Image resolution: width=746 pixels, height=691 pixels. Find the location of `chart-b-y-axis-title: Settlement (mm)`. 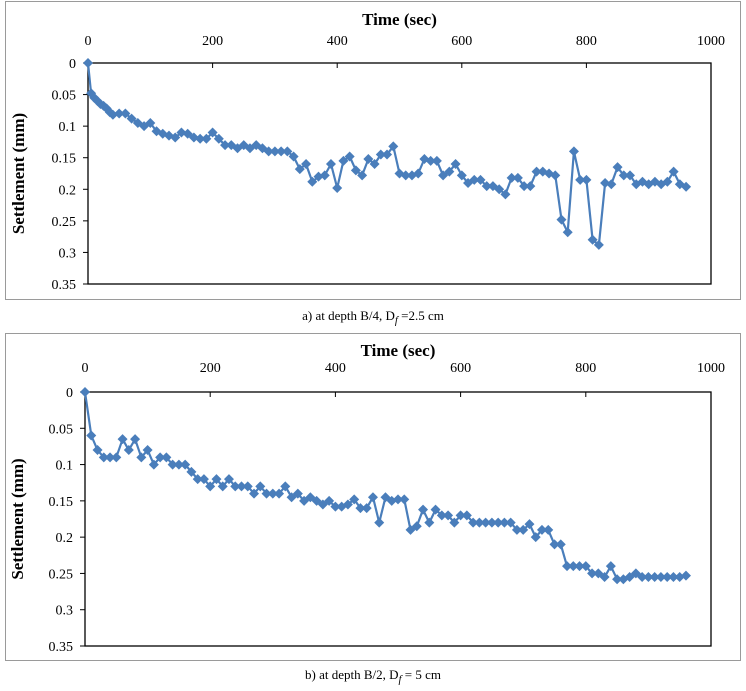

chart-b-y-axis-title: Settlement (mm) is located at coordinates (17, 518).